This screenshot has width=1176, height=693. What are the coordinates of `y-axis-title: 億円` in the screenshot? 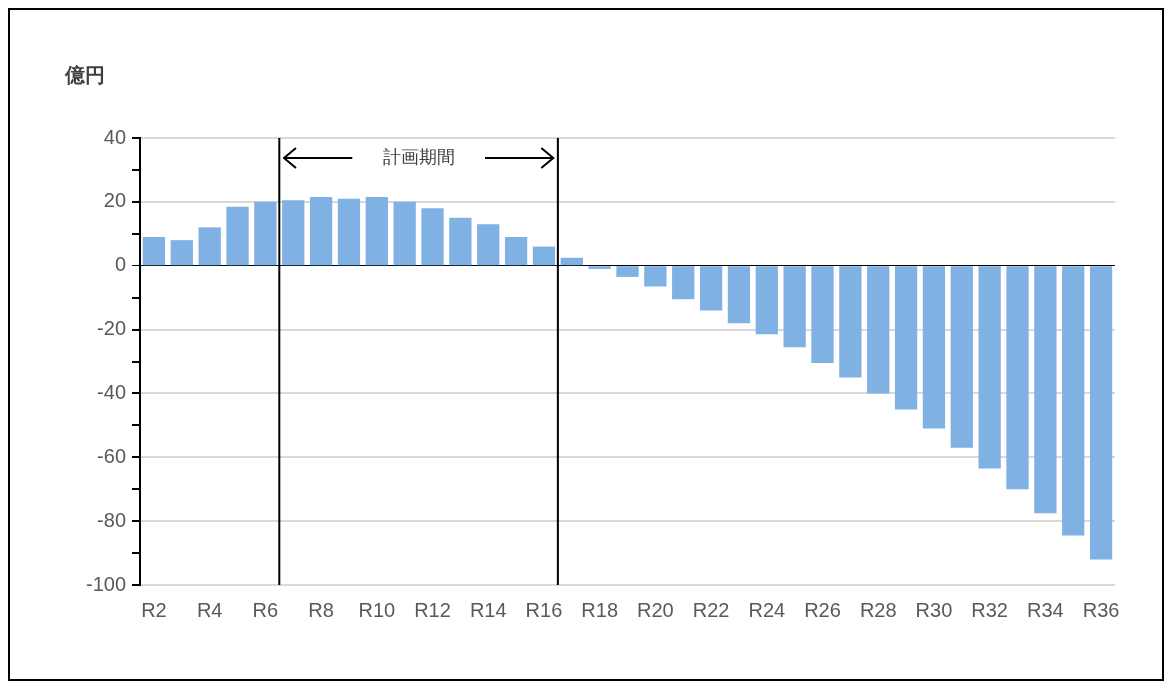 It's located at (85, 74).